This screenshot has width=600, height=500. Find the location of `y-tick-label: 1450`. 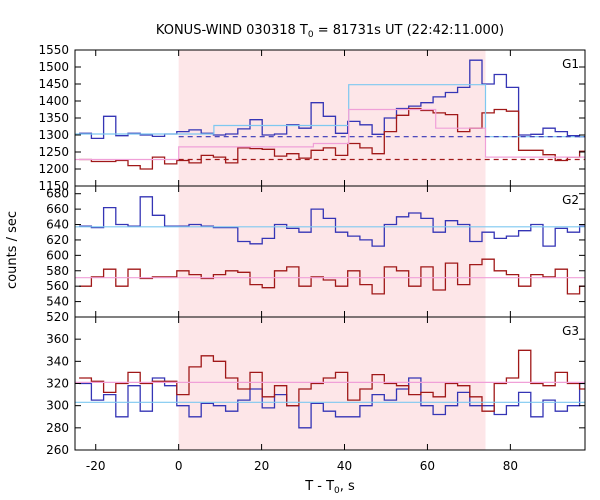

y-tick-label: 1450 is located at coordinates (53, 84).